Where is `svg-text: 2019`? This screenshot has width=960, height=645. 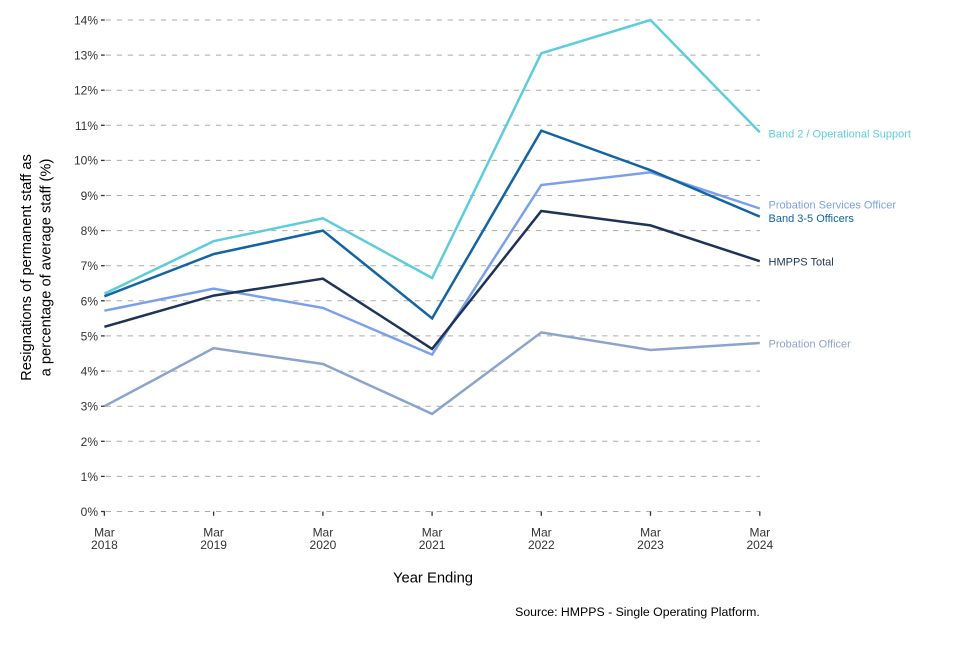 svg-text: 2019 is located at coordinates (213, 545).